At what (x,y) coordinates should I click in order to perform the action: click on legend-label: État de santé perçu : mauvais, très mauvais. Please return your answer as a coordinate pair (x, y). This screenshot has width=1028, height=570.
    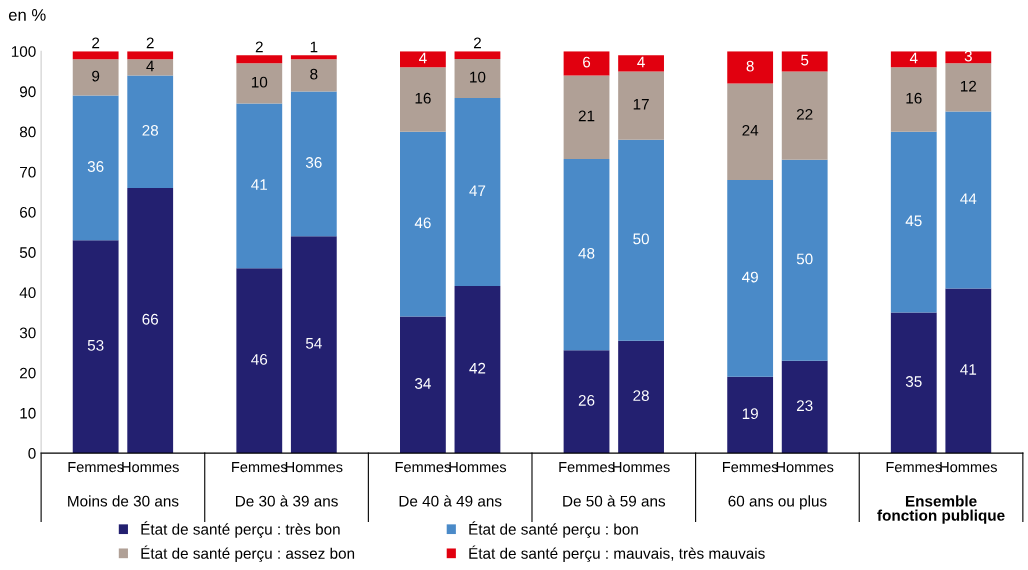
    Looking at the image, I should click on (617, 553).